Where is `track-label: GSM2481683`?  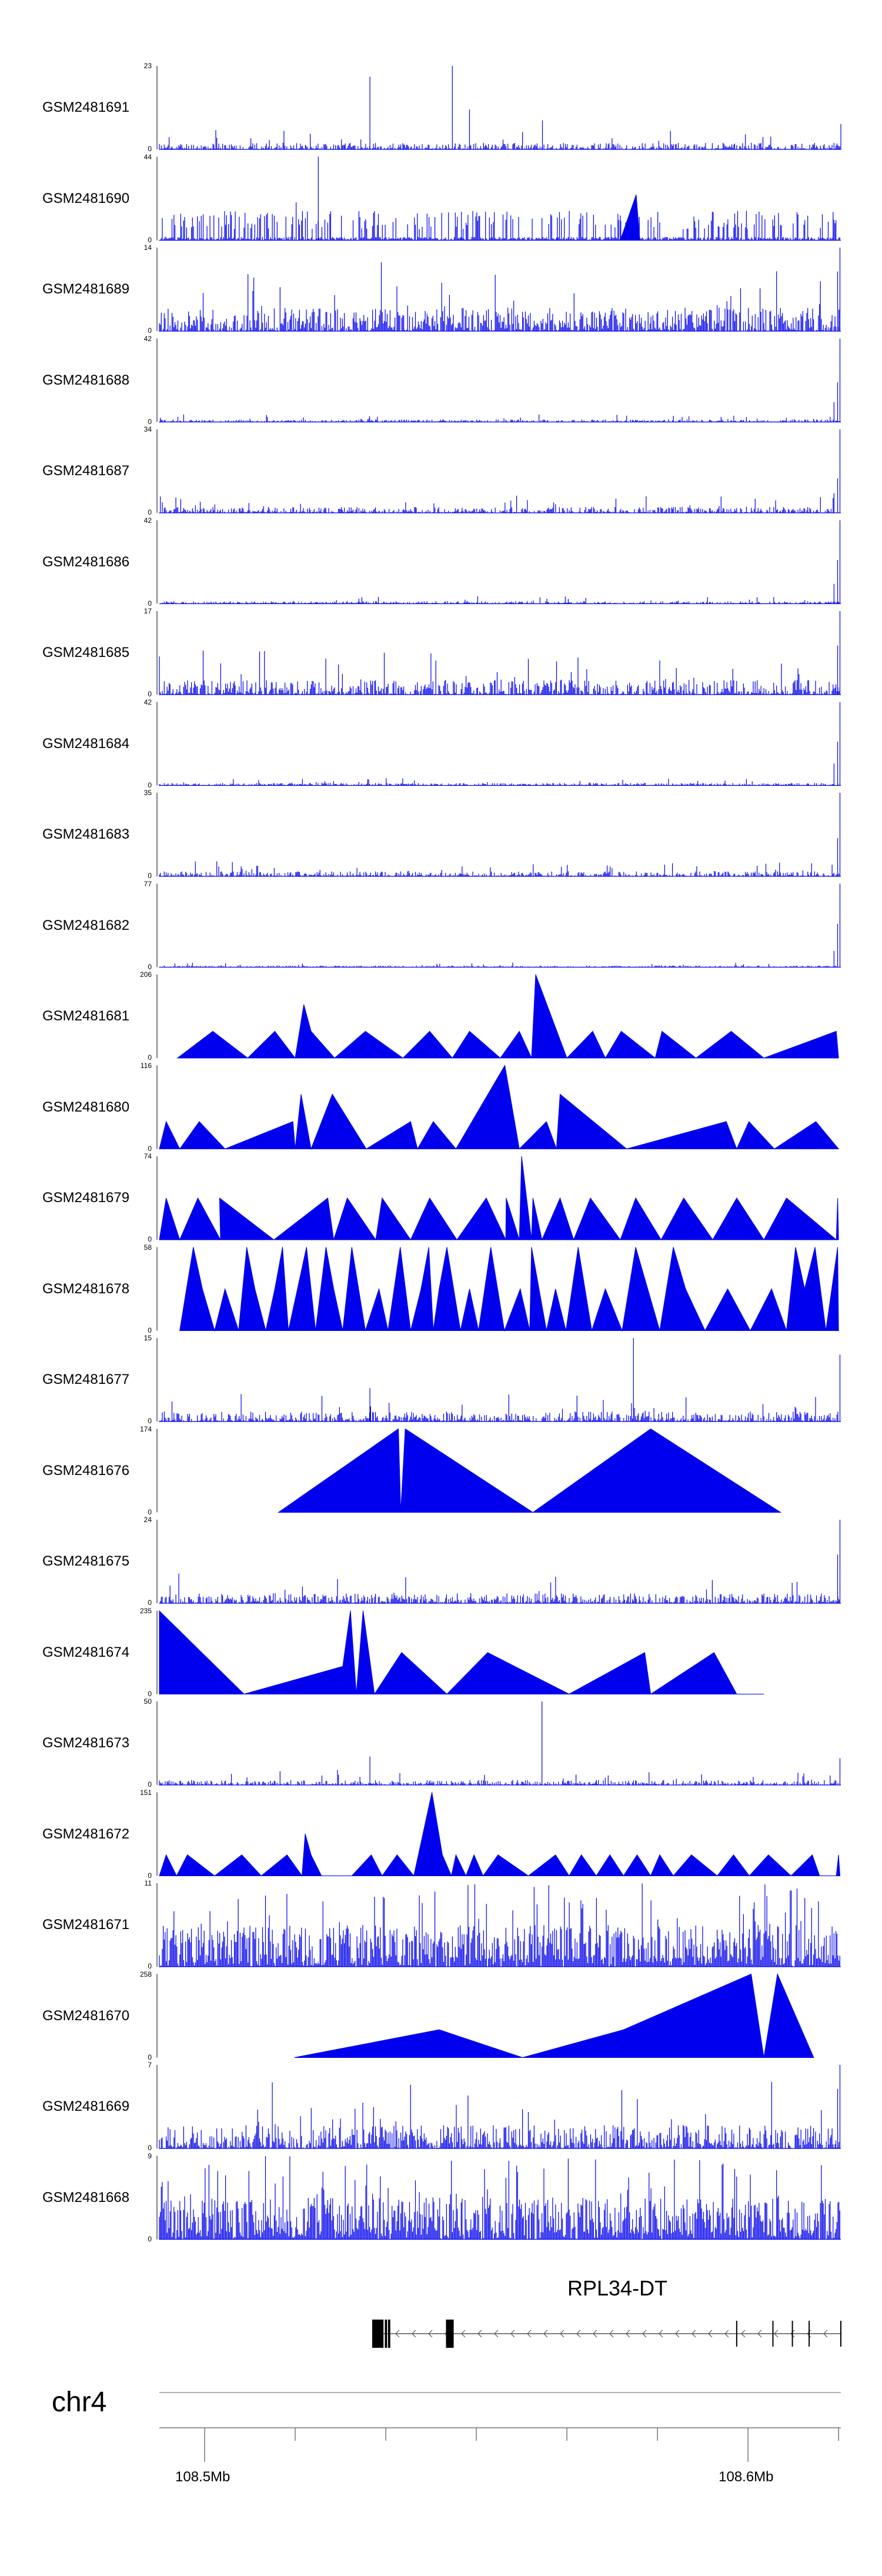
track-label: GSM2481683 is located at coordinates (86, 834).